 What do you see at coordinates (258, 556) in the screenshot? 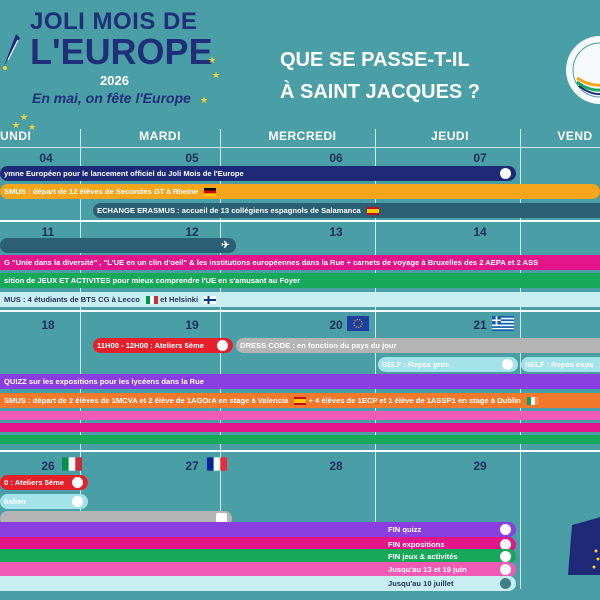
I see `event-fin-jeux: FIN jeux & activités` at bounding box center [258, 556].